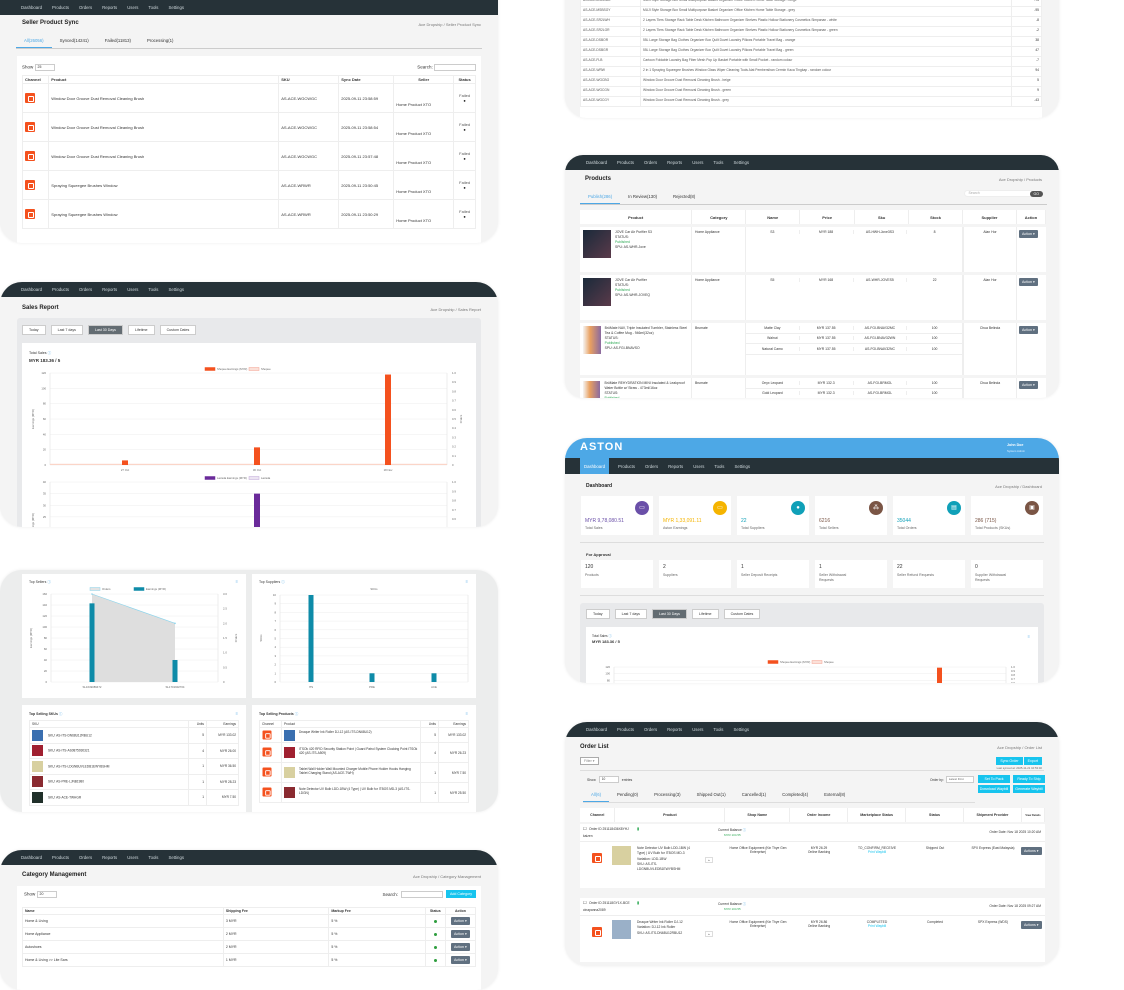  I want to click on tab-failed-11813: Failed(11813), so click(117, 40).